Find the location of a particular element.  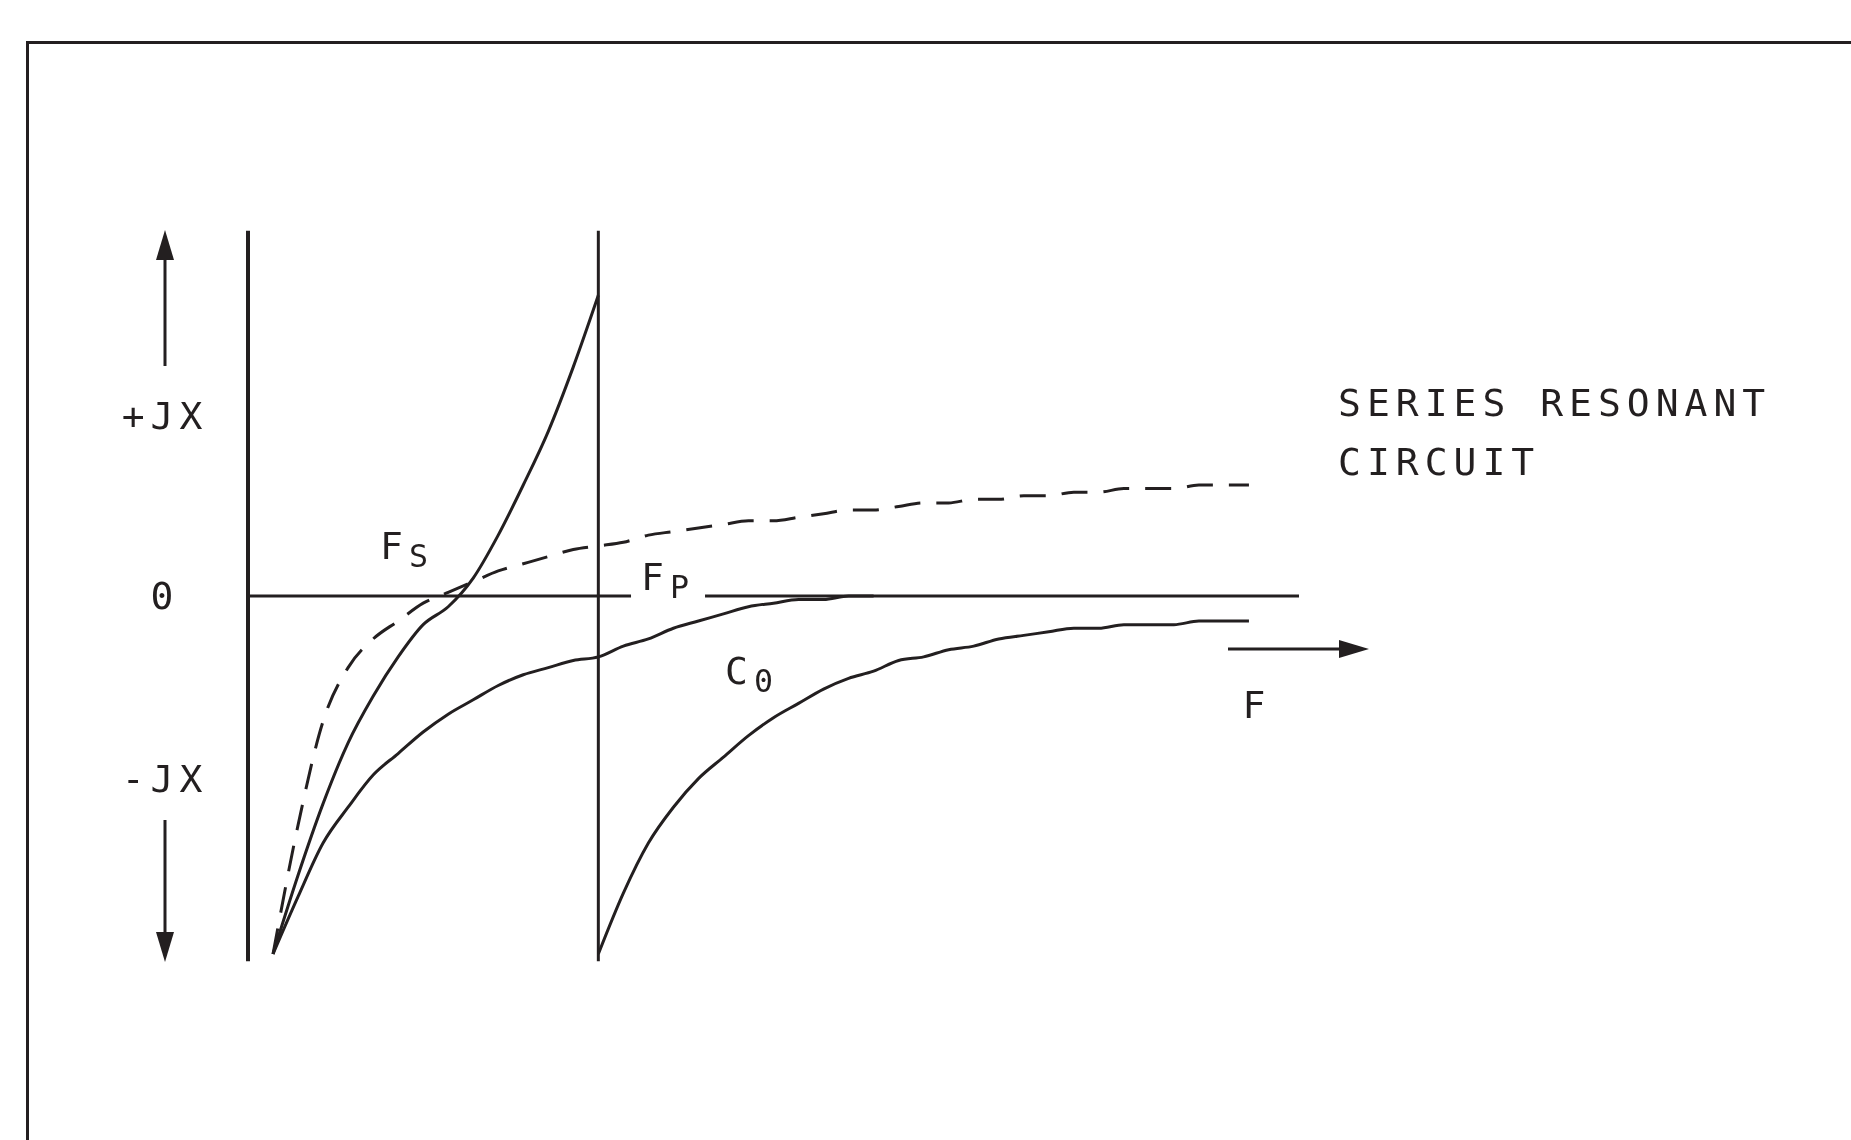

text: +JX is located at coordinates (165, 416).